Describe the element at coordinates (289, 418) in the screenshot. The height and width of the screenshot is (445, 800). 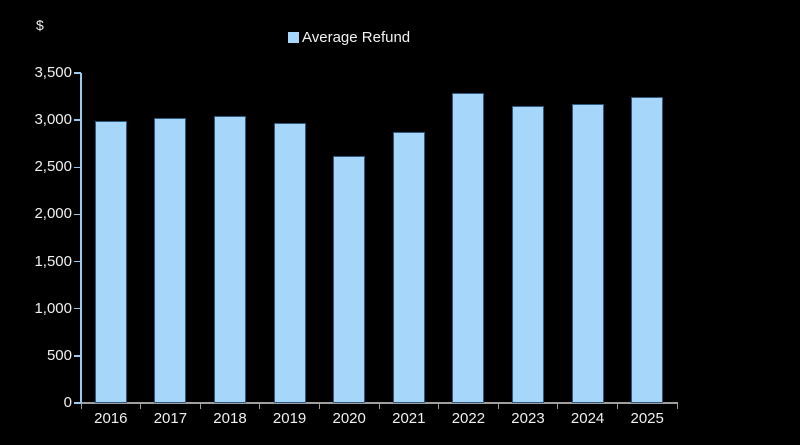
I see `x-tick-label: 2019` at that location.